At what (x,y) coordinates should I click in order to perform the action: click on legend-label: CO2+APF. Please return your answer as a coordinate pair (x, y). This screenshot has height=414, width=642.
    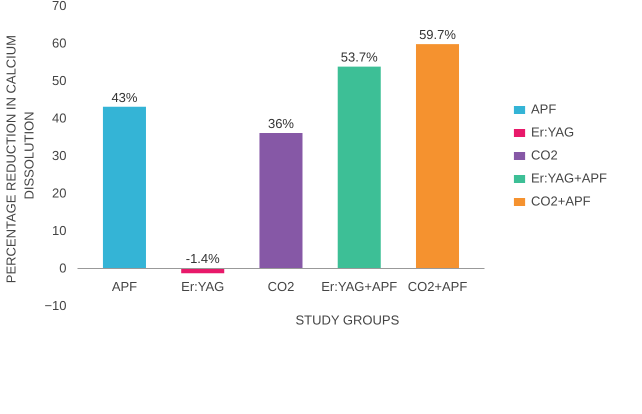
    Looking at the image, I should click on (561, 201).